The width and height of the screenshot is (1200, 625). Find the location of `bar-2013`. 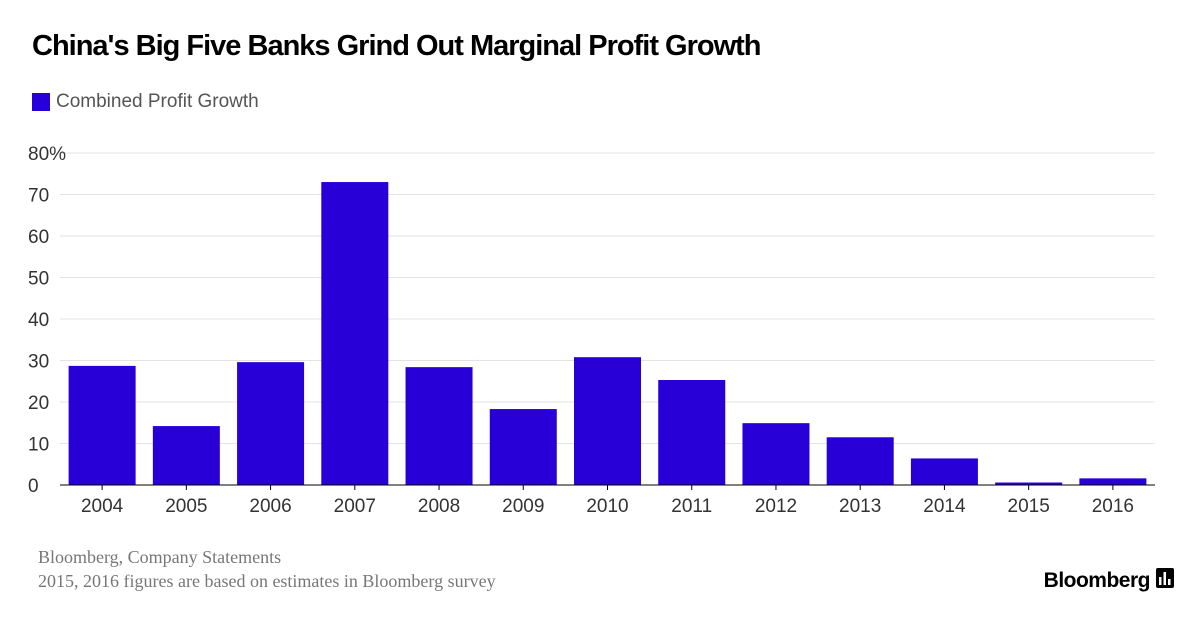

bar-2013 is located at coordinates (860, 461).